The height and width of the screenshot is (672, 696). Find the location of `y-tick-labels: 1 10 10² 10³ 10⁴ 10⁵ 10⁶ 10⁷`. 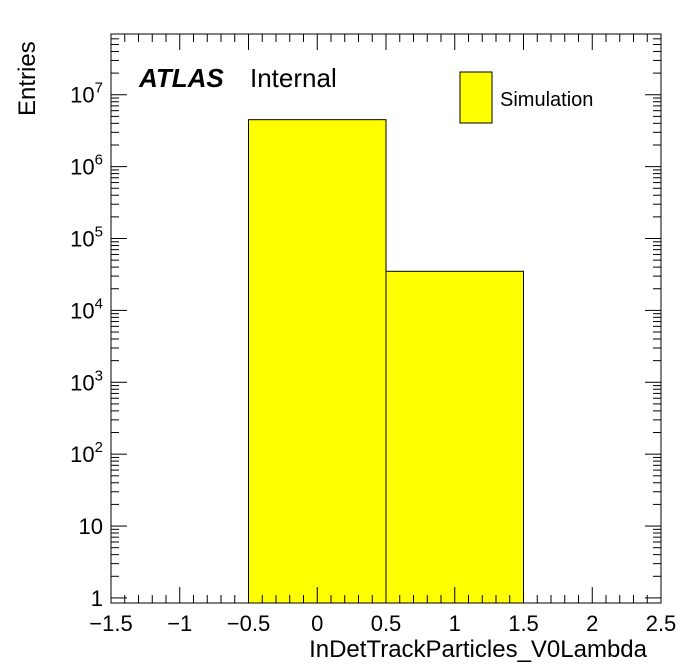

y-tick-labels: 1 10 10² 10³ 10⁴ 10⁵ 10⁶ 10⁷ is located at coordinates (86, 345).